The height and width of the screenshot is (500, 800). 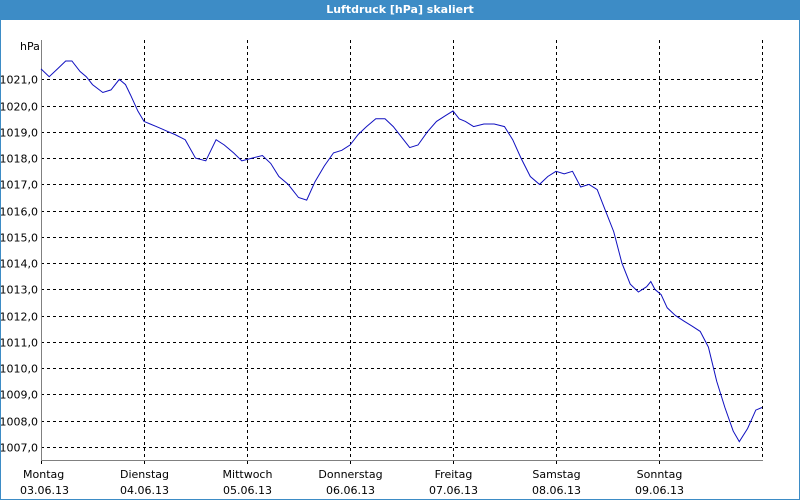 What do you see at coordinates (350, 474) in the screenshot?
I see `x-tick-day: Donnerstag` at bounding box center [350, 474].